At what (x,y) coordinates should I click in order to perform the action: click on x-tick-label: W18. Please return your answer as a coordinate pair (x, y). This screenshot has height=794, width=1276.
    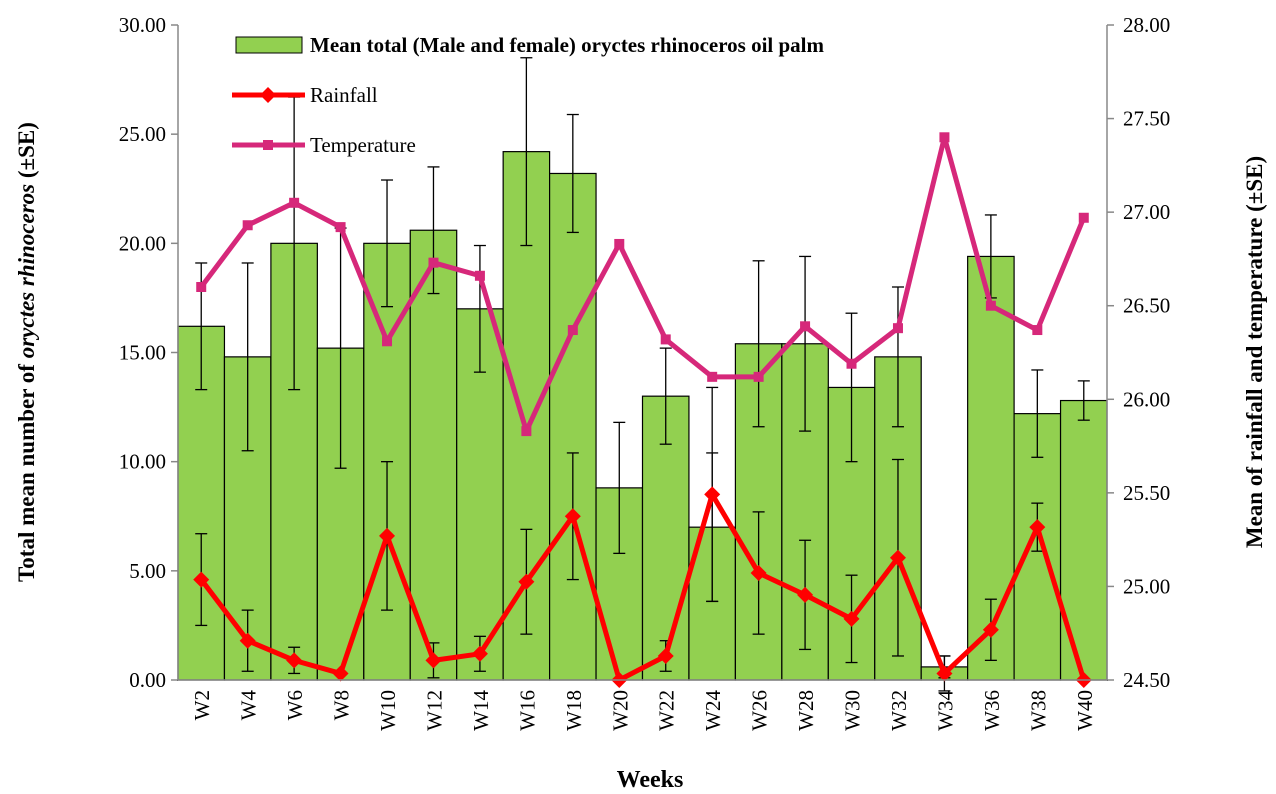
    Looking at the image, I should click on (574, 710).